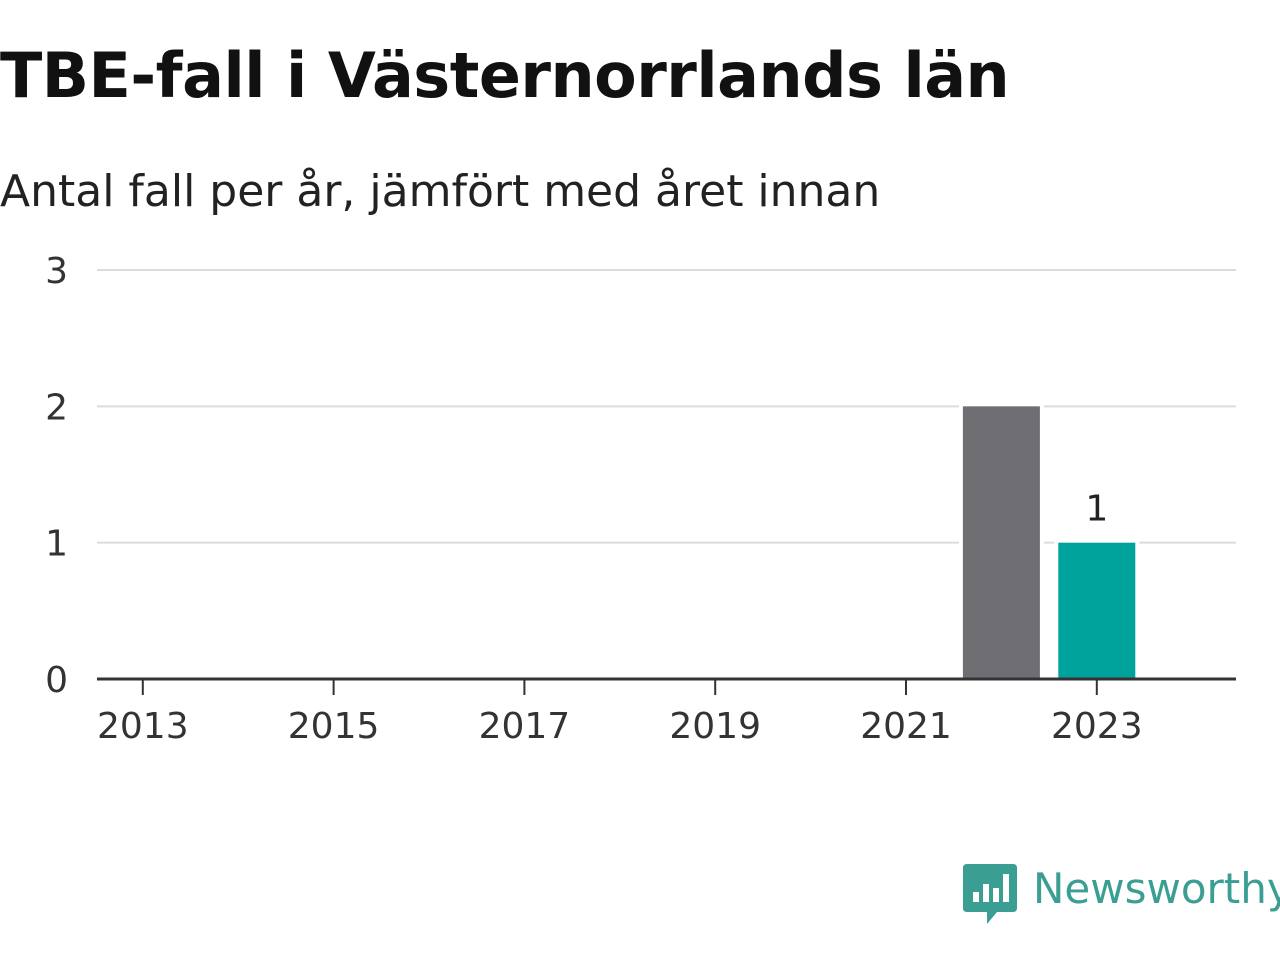  Describe the element at coordinates (1156, 888) in the screenshot. I see `logo-text: Newsworthy` at that location.